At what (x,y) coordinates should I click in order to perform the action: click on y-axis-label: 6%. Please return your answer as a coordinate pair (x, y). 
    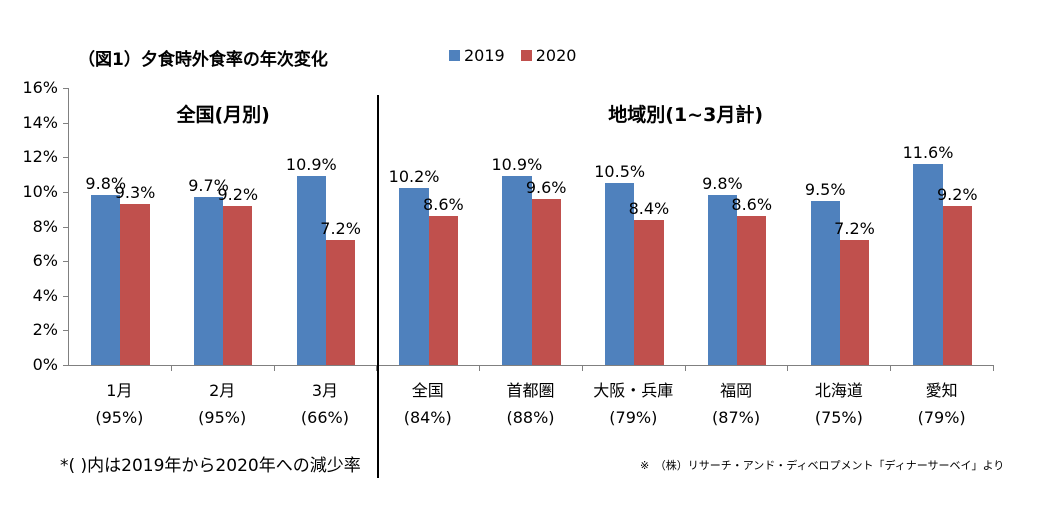
    Looking at the image, I should click on (45, 261).